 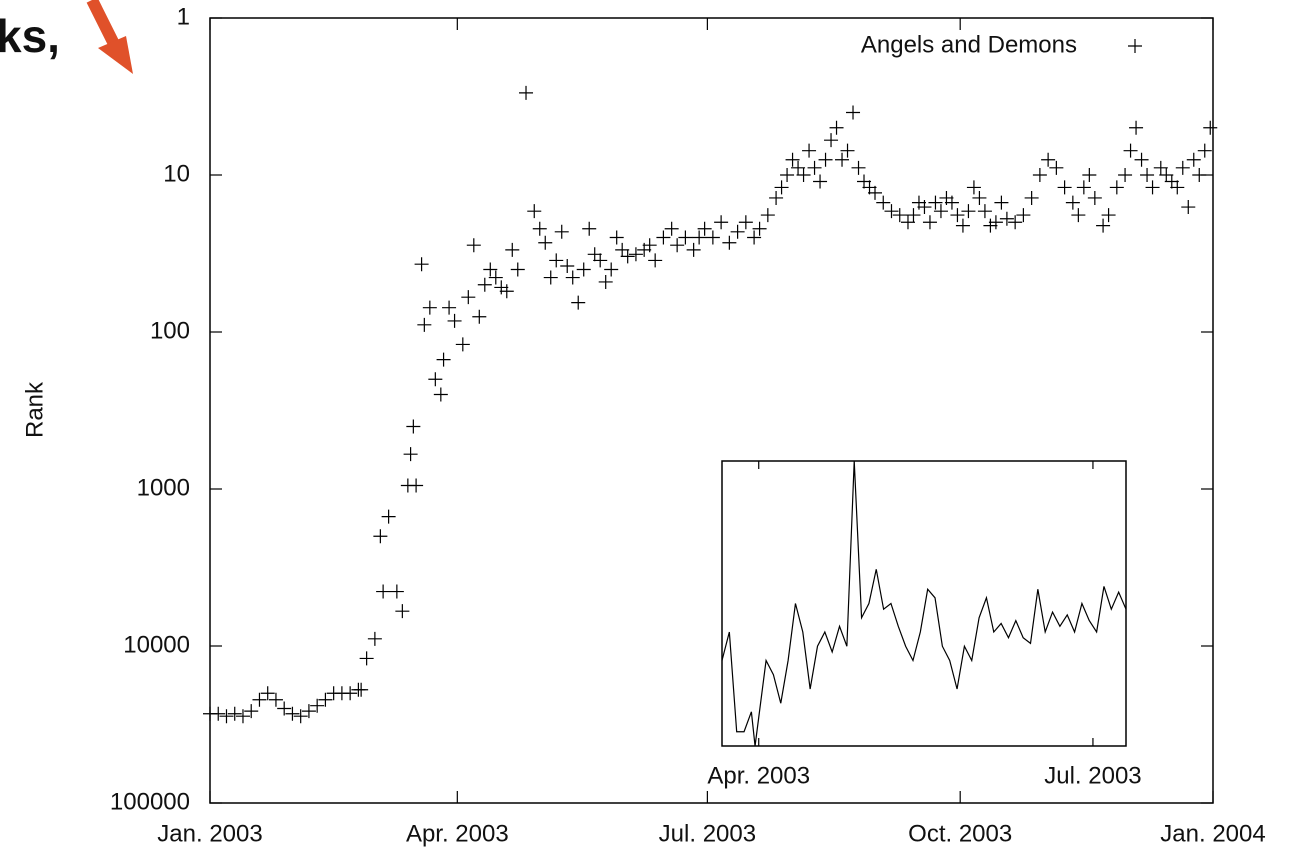 I want to click on x-tick-label: Oct. 2003, so click(x=960, y=833).